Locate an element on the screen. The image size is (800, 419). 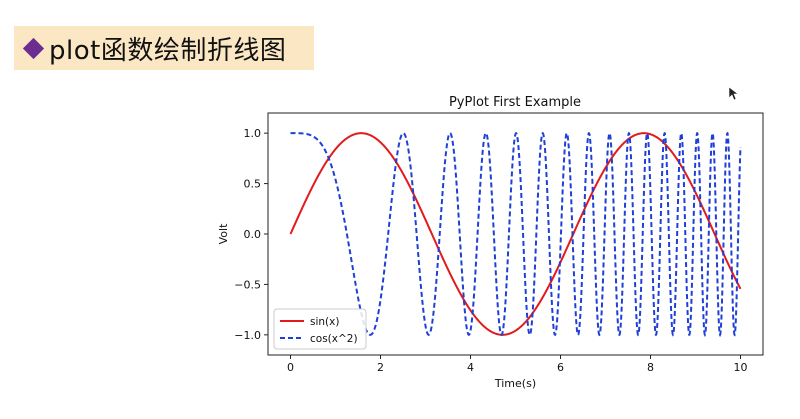
x-tick-label: 0 is located at coordinates (290, 367).